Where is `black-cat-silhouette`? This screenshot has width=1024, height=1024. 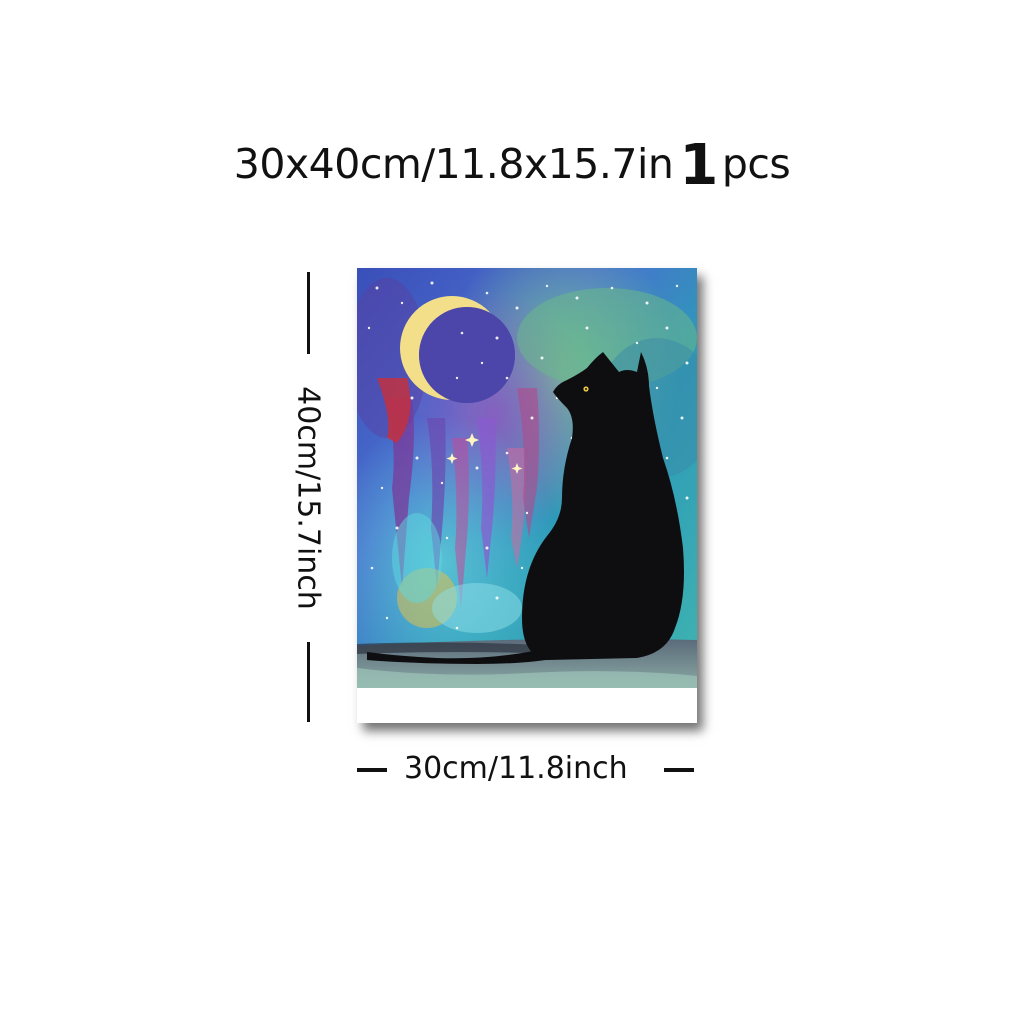 black-cat-silhouette is located at coordinates (525, 508).